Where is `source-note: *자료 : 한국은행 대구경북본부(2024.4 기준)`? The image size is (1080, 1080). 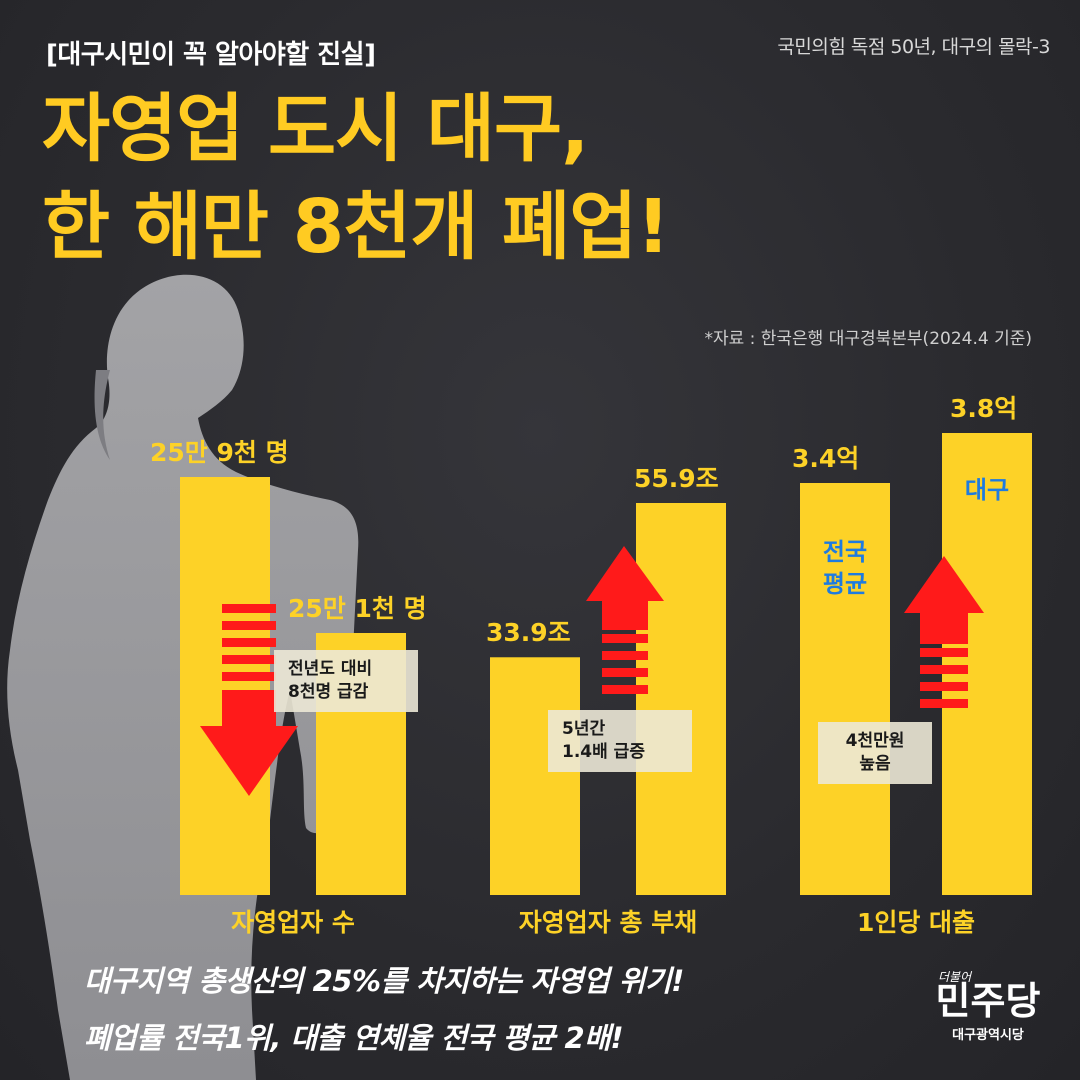
source-note: *자료 : 한국은행 대구경북본부(2024.4 기준) is located at coordinates (868, 339).